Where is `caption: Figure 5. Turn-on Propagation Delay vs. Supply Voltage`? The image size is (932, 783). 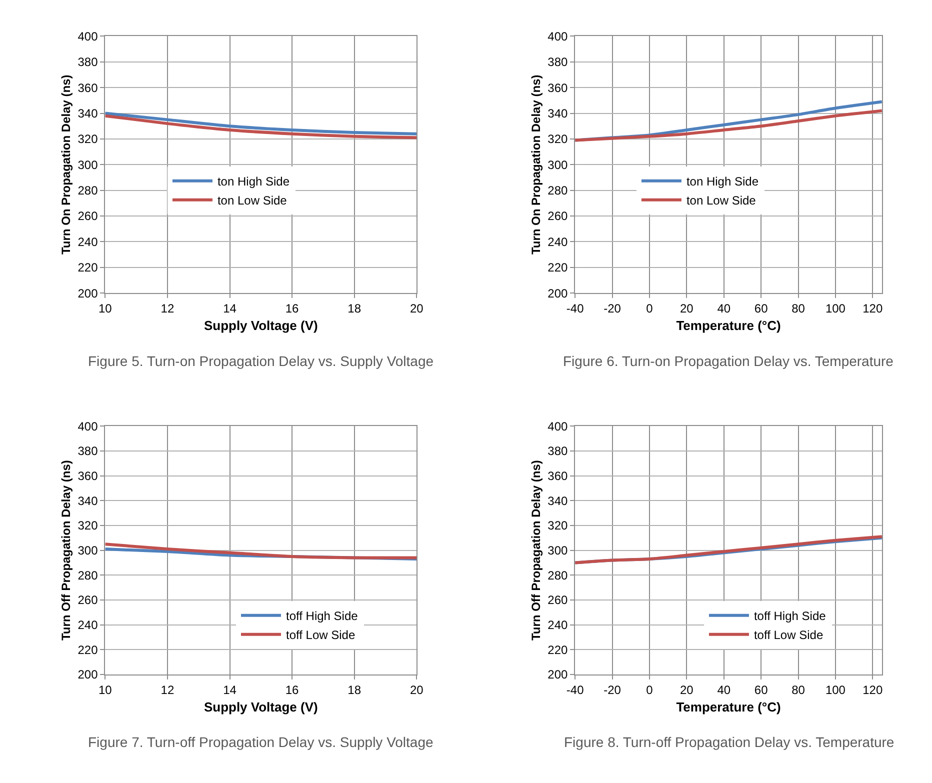 caption: Figure 5. Turn-on Propagation Delay vs. Supply Voltage is located at coordinates (261, 361).